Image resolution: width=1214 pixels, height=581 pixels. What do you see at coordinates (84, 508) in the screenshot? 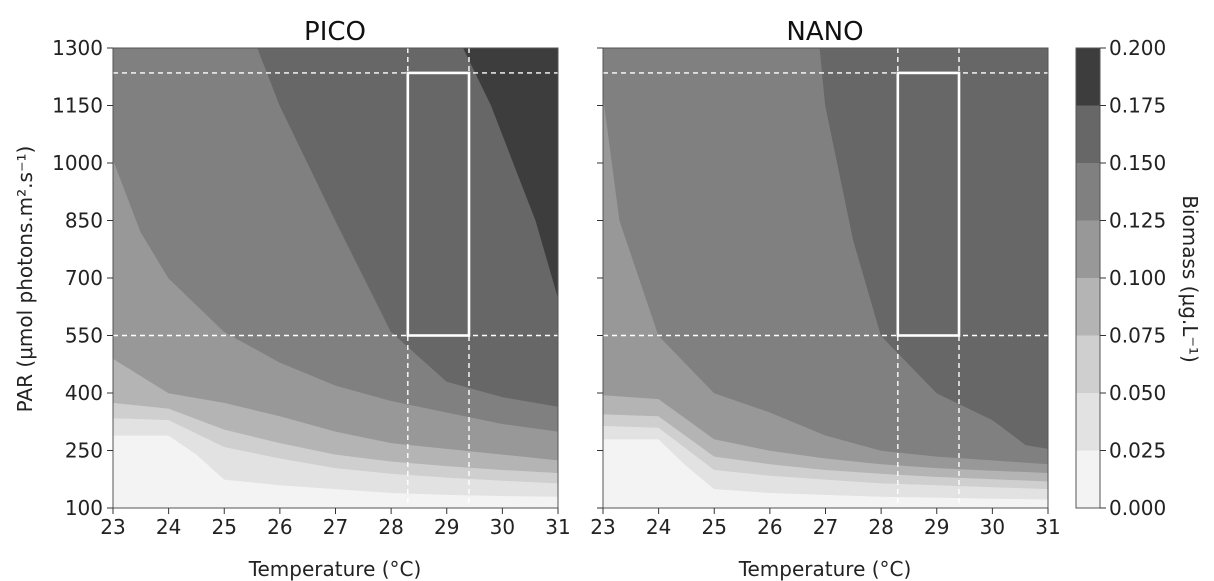
I see `y-tick-label: 100` at bounding box center [84, 508].